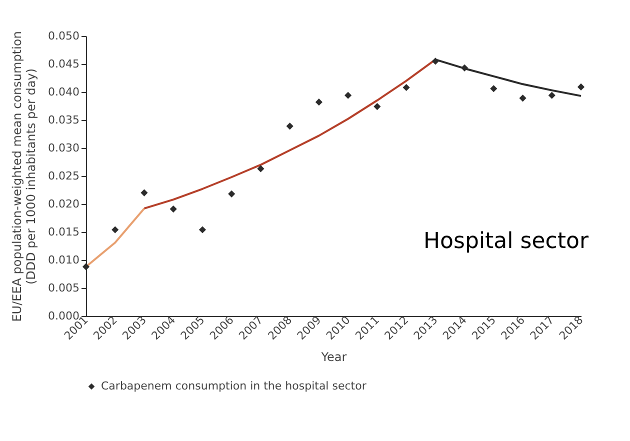  Describe the element at coordinates (64, 148) in the screenshot. I see `y-tick-label: 0.030` at that location.